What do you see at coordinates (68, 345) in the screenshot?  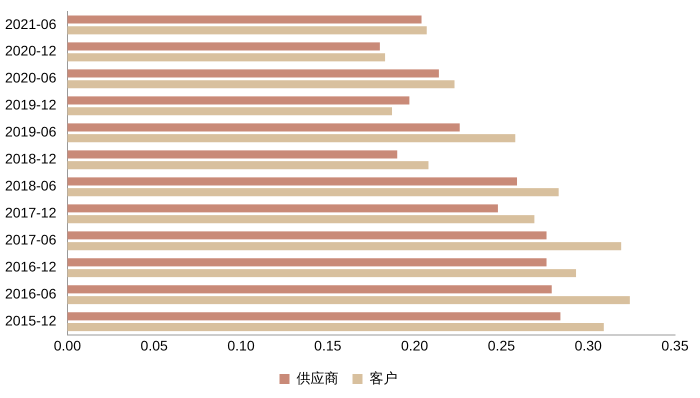 I see `x-tick-label: 0.00` at bounding box center [68, 345].